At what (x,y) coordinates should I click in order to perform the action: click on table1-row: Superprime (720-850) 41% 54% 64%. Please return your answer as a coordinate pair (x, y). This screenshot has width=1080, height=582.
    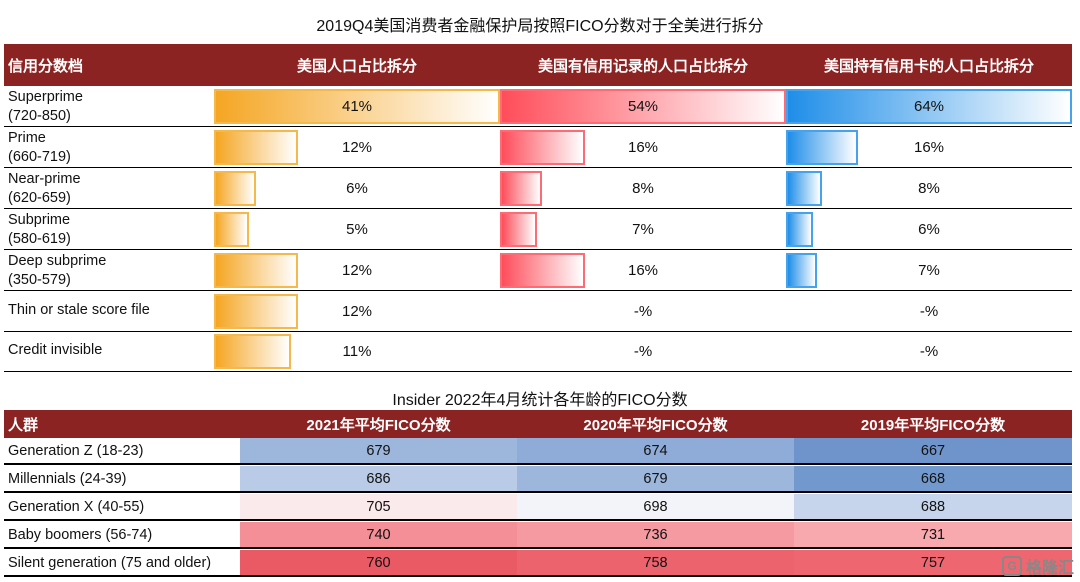
    Looking at the image, I should click on (538, 106).